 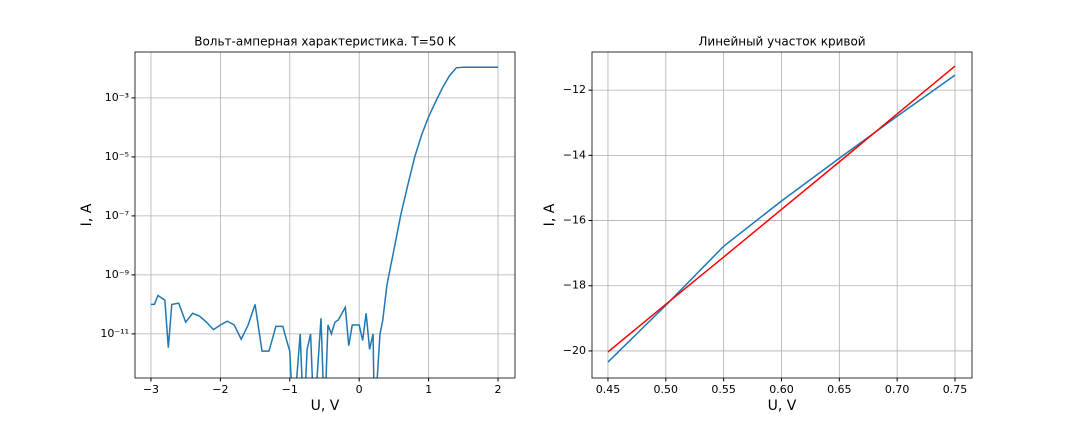 What do you see at coordinates (574, 154) in the screenshot?
I see `y-tick-label: −14` at bounding box center [574, 154].